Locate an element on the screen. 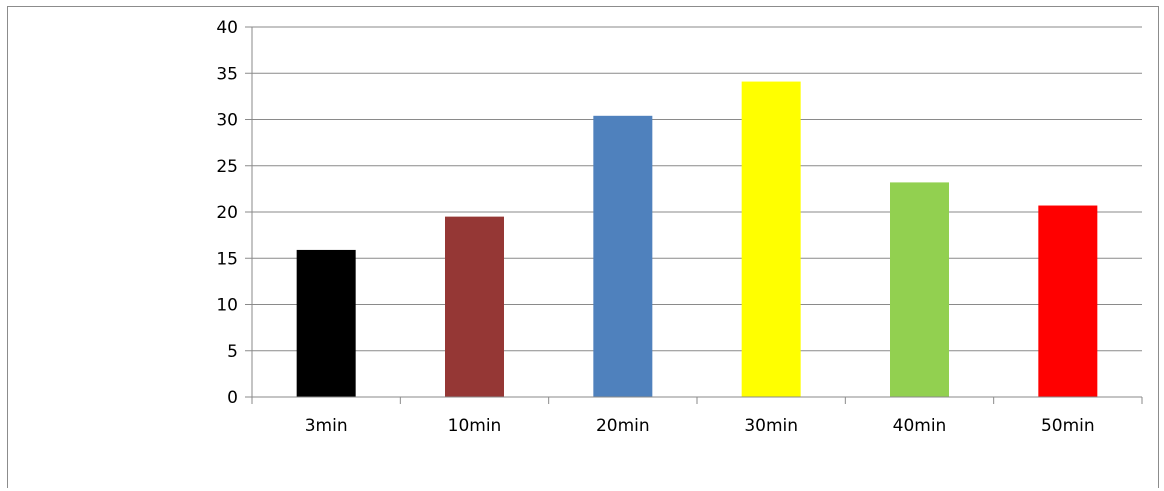 Image resolution: width=1164 pixels, height=491 pixels. bar-40min is located at coordinates (919, 289).